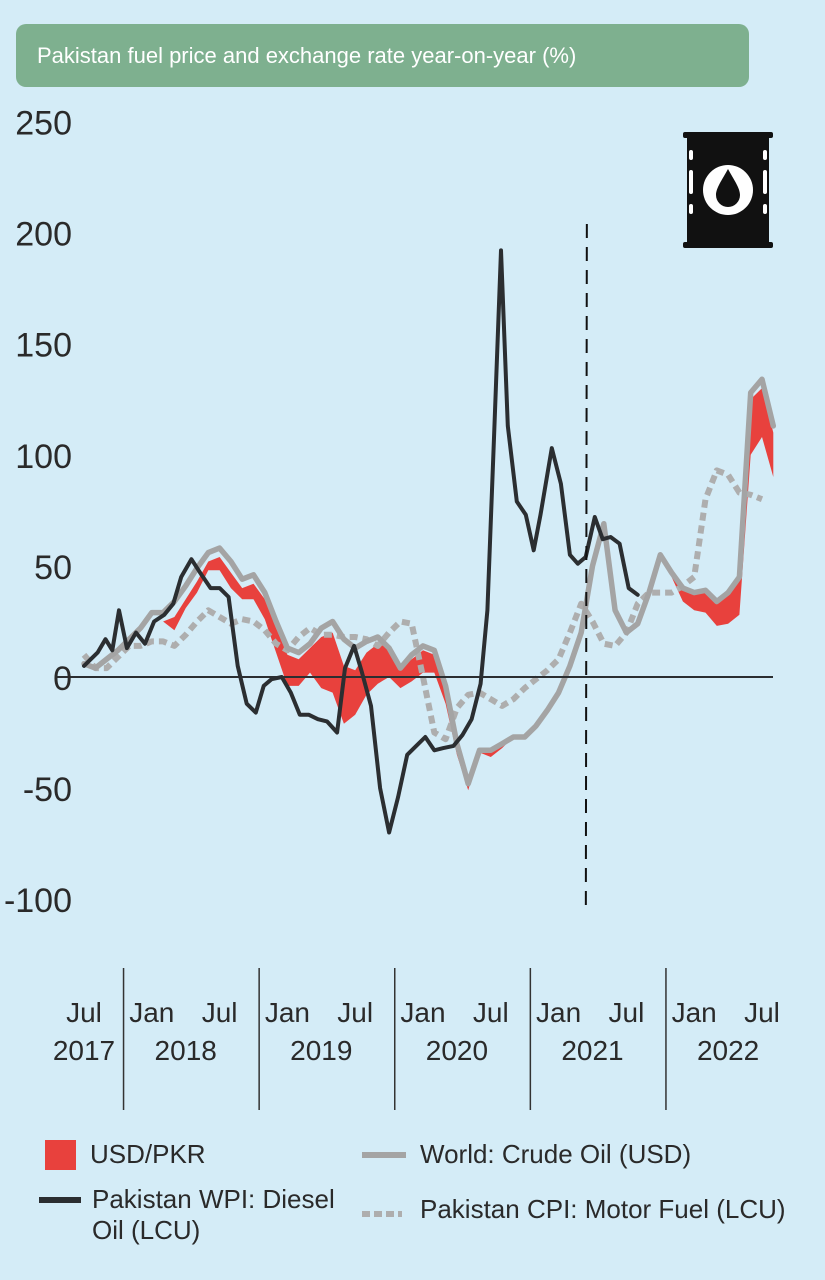 The width and height of the screenshot is (825, 1280). Describe the element at coordinates (60, 1200) in the screenshot. I see `legend-swatch-wpi` at that location.